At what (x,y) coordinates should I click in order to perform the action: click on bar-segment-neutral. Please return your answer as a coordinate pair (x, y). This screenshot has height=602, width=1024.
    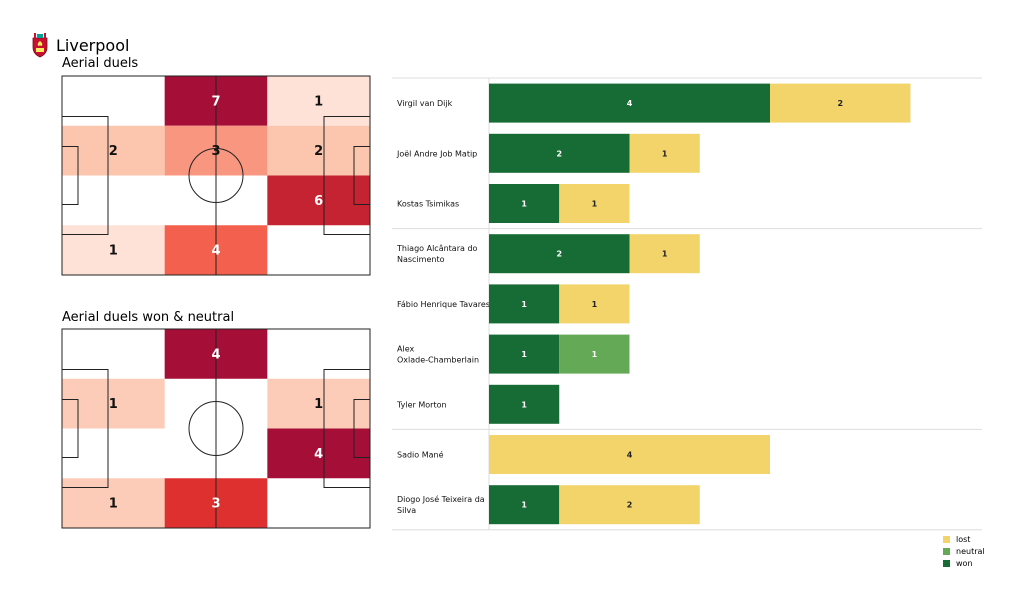
    Looking at the image, I should click on (594, 354).